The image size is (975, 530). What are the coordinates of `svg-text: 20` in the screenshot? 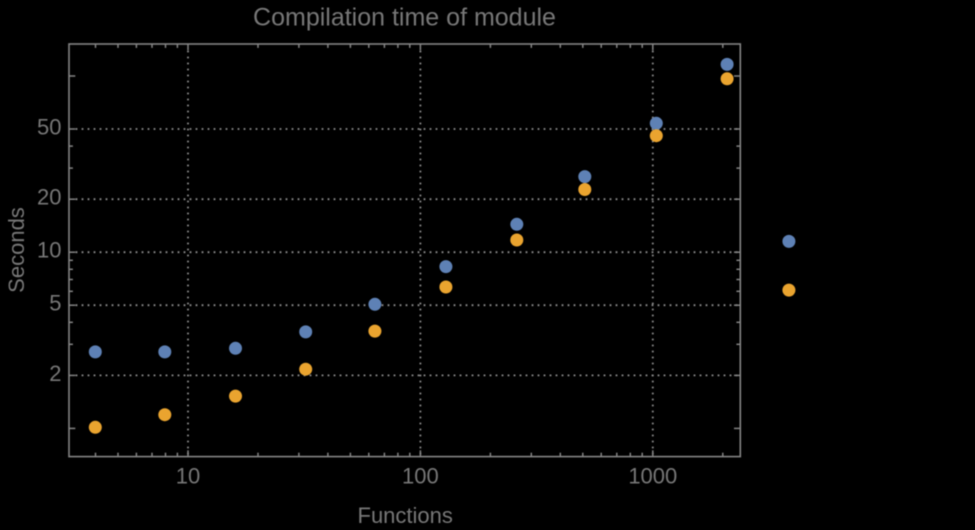 It's located at (49, 197).